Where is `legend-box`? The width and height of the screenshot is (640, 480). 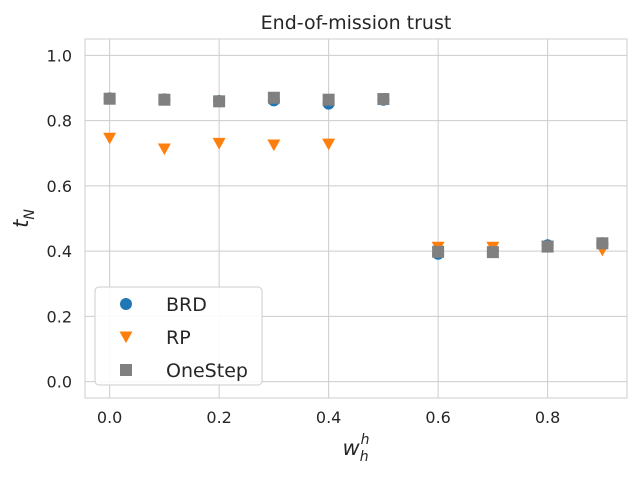
legend-box is located at coordinates (178, 336).